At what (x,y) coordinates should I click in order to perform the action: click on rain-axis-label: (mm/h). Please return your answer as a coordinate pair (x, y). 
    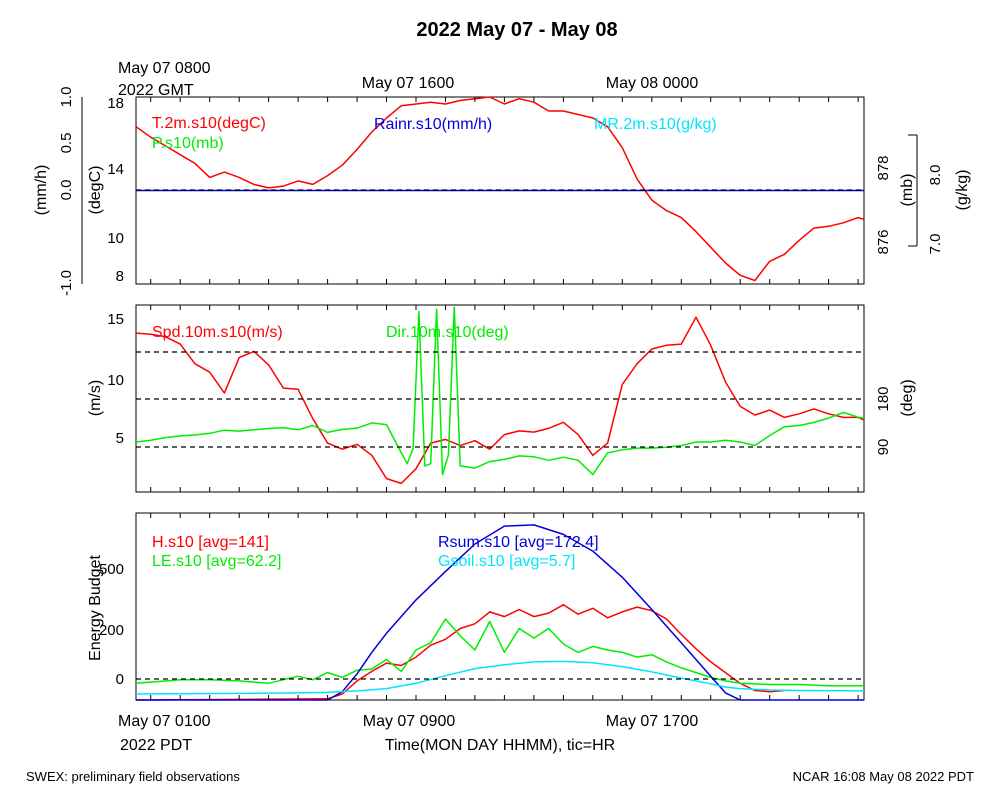
    Looking at the image, I should click on (41, 190).